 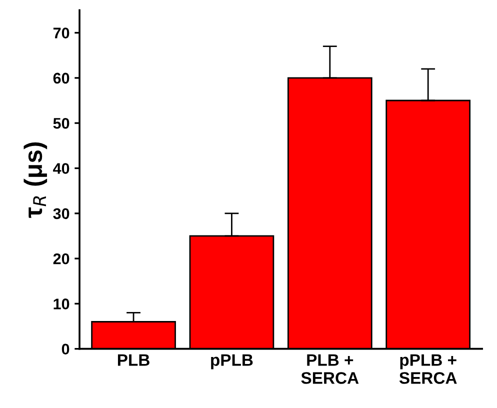 I want to click on y-tick-label: 0, so click(x=66, y=349).